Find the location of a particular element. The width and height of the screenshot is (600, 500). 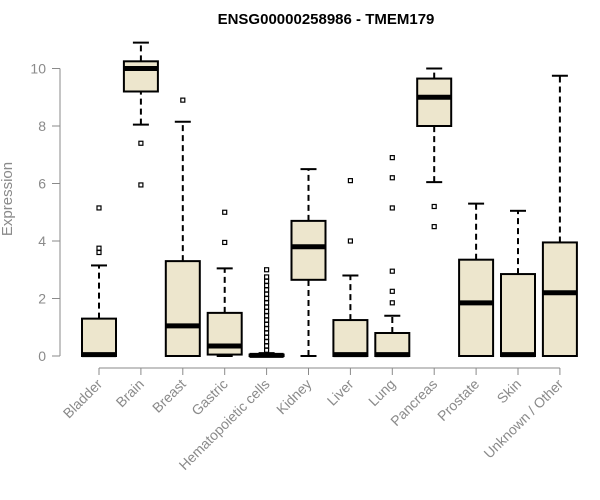

box-pancreas is located at coordinates (434, 148).